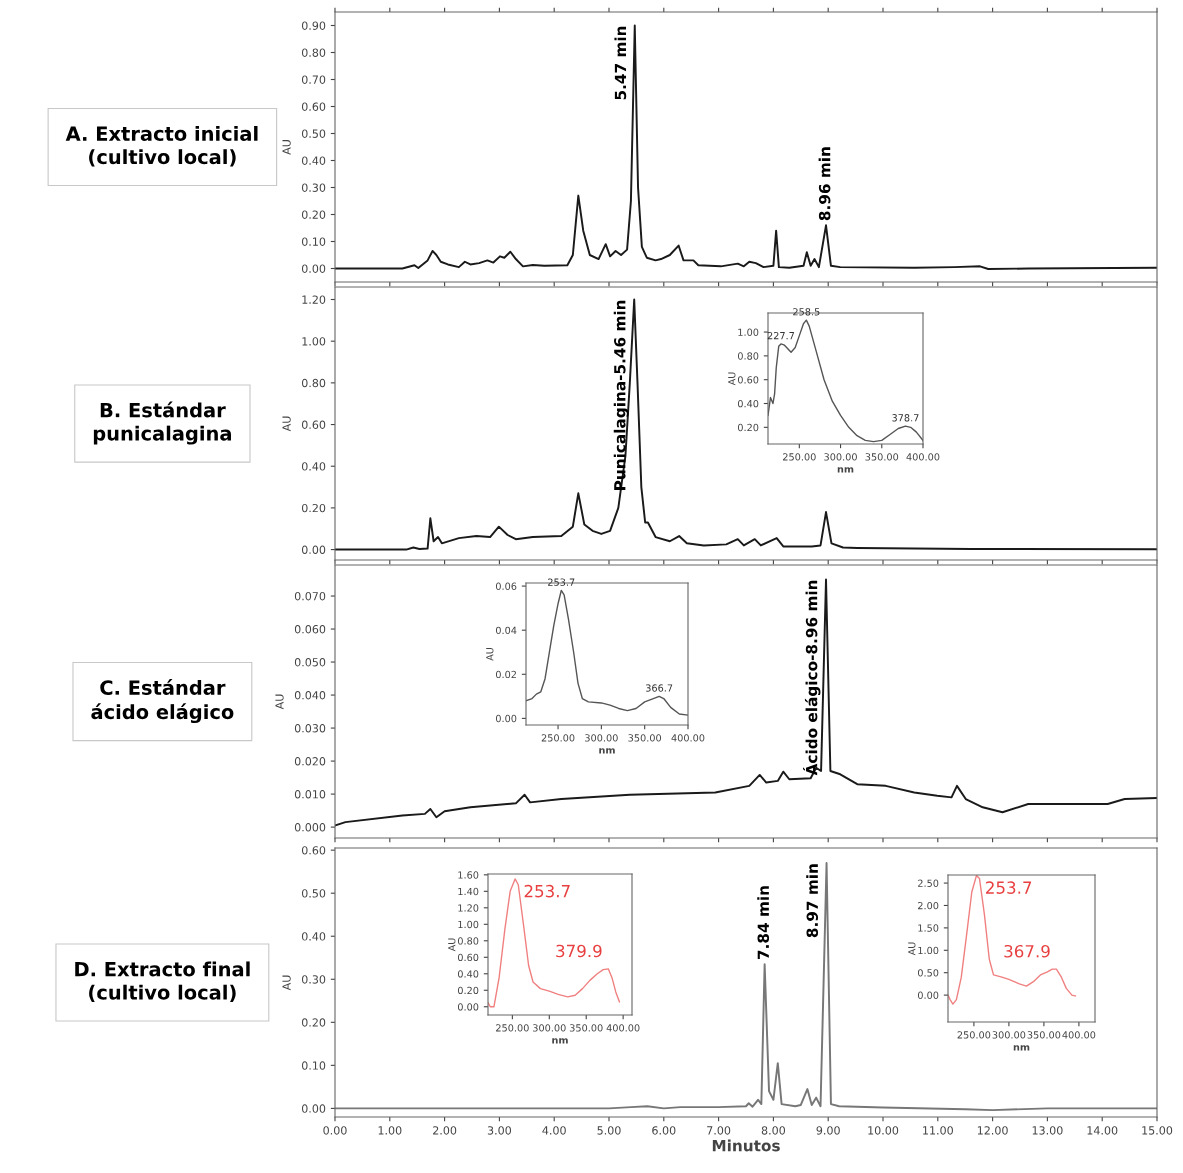 This screenshot has width=1183, height=1173. Describe the element at coordinates (773, 1130) in the screenshot. I see `x-tick-label: 8.00` at that location.